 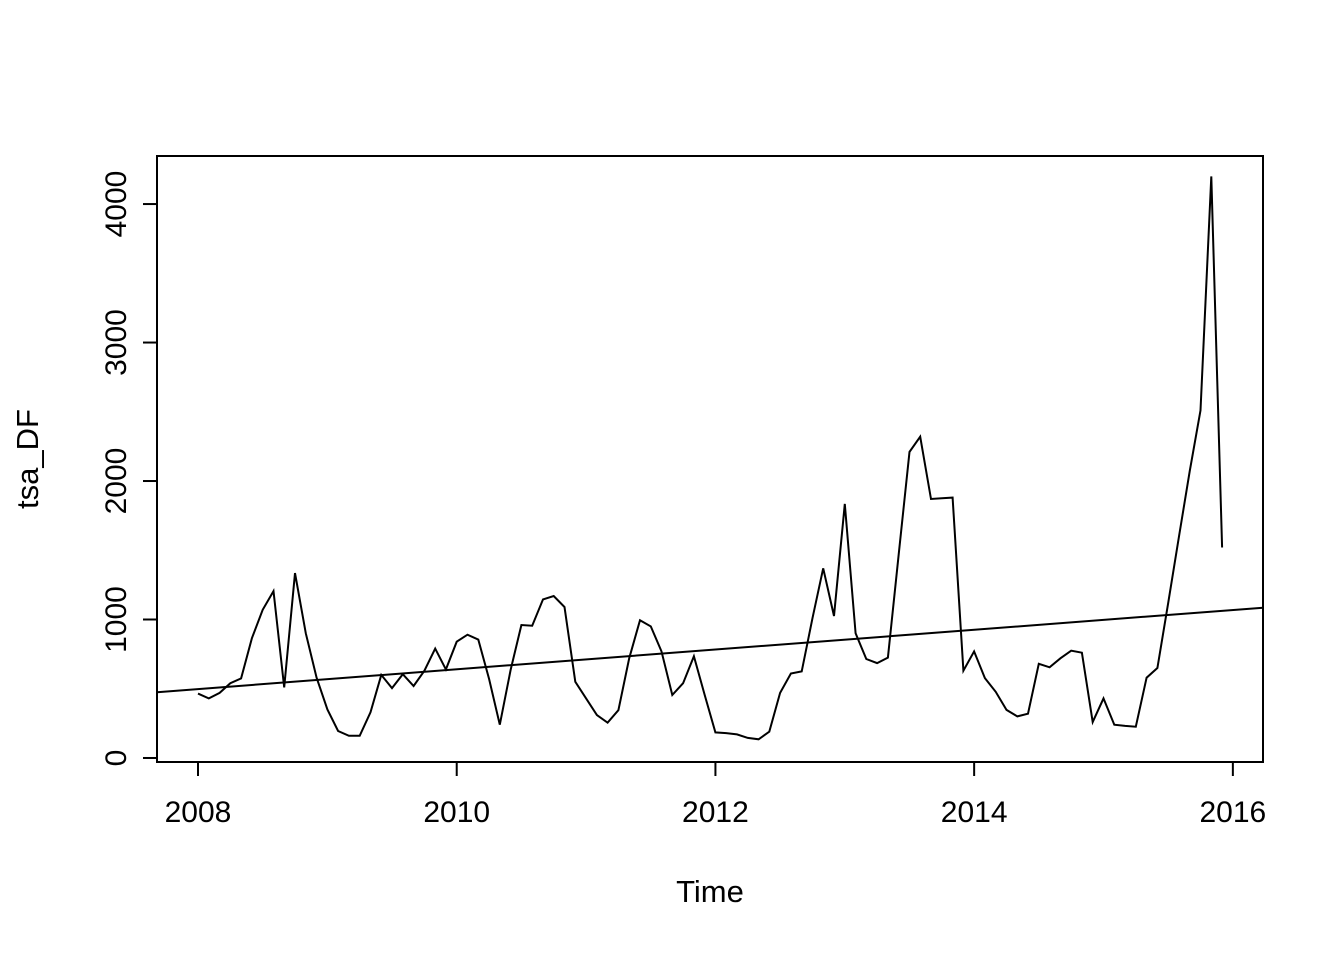 What do you see at coordinates (116, 342) in the screenshot?
I see `y-tick-label: 3000` at bounding box center [116, 342].